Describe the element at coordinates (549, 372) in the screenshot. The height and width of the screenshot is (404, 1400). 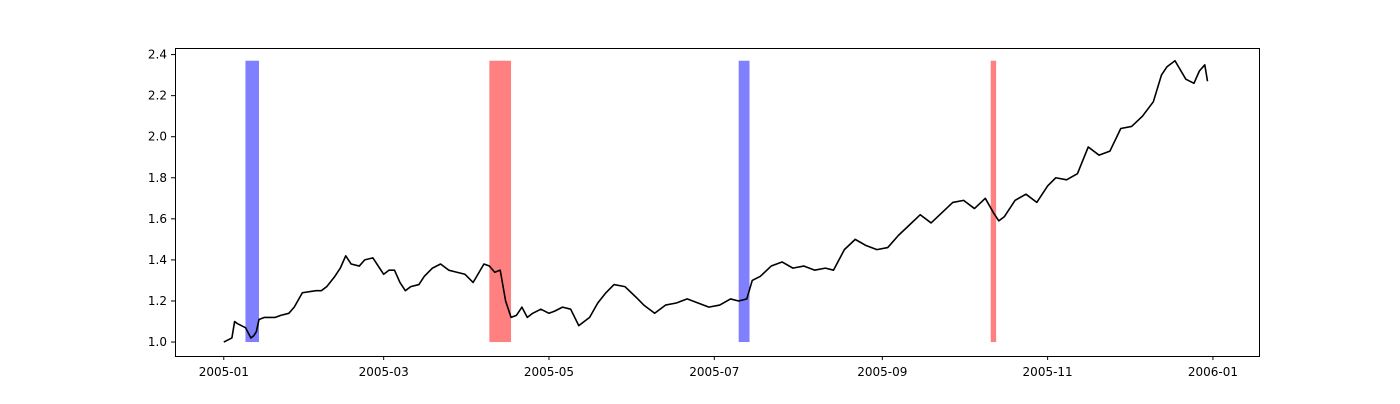
I see `x-tick-label: 2005-05` at that location.